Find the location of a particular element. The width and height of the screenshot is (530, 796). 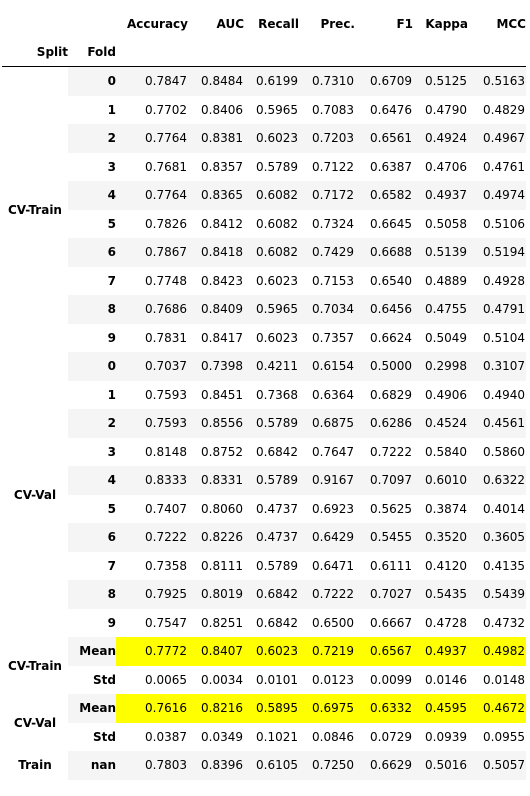

table-cell: 0.8060 is located at coordinates (222, 508).